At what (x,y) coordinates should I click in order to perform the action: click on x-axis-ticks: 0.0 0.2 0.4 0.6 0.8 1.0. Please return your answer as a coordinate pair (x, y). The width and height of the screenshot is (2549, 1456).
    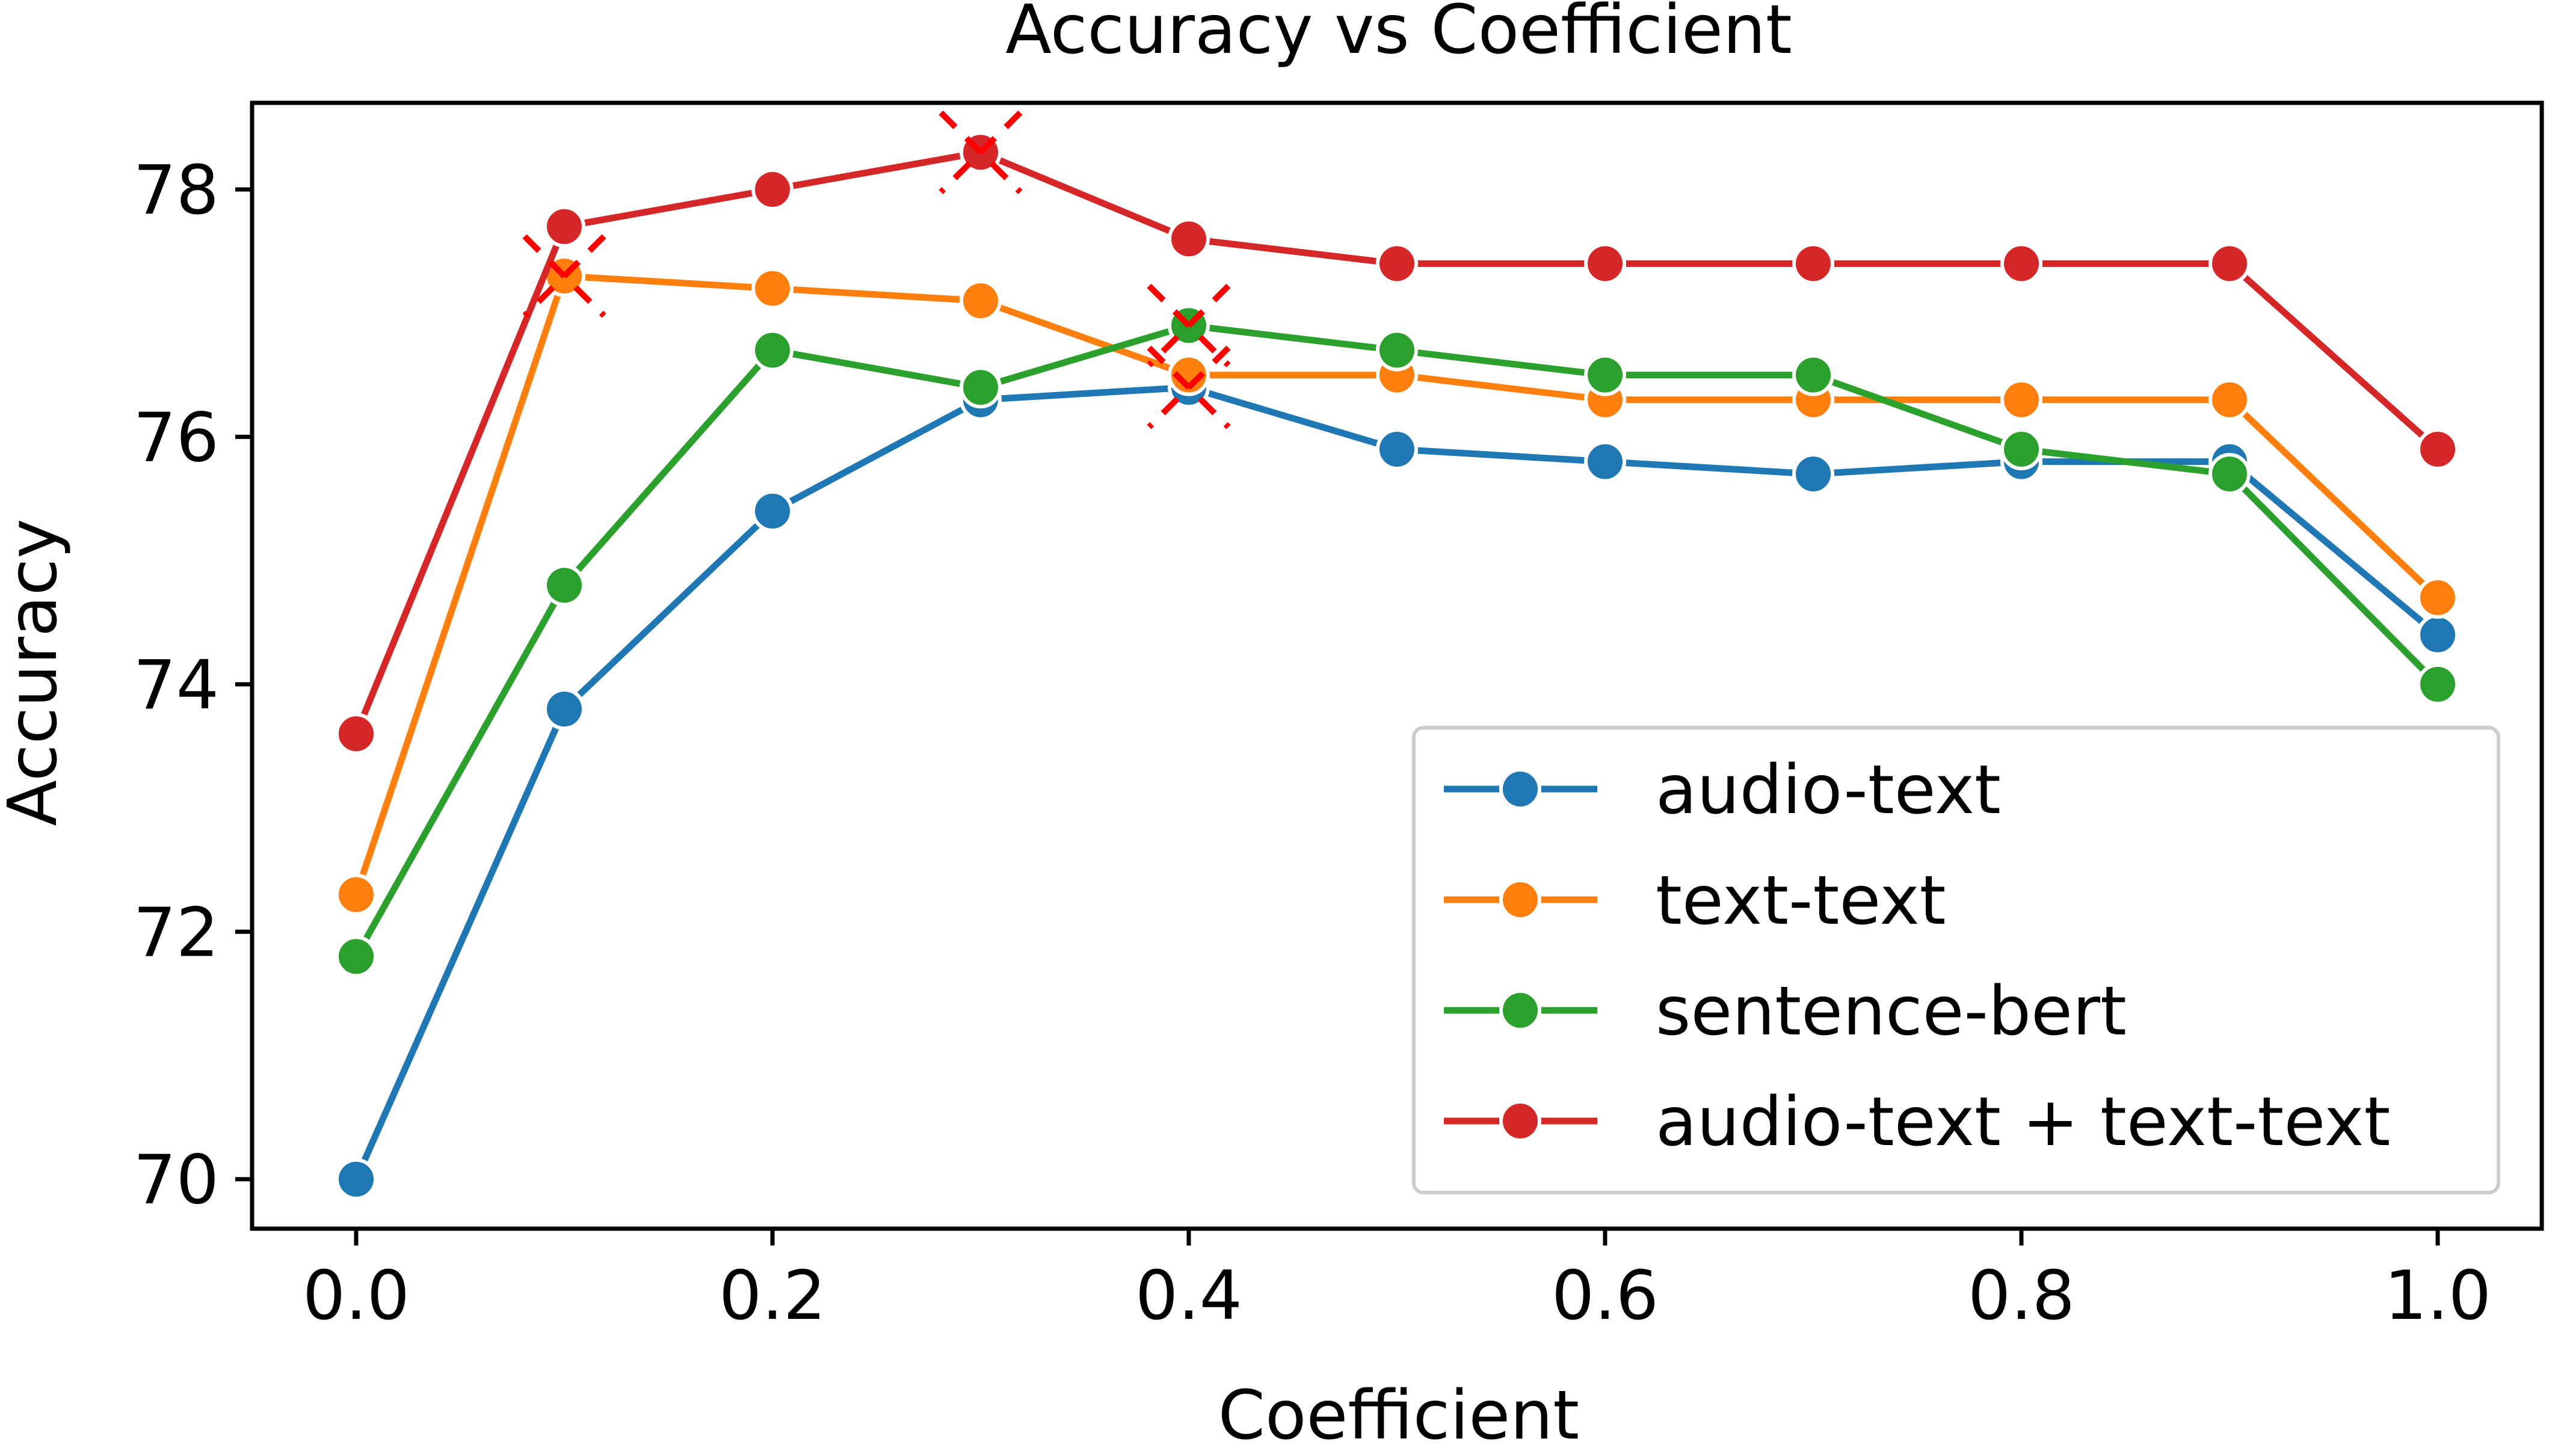
    Looking at the image, I should click on (1397, 1282).